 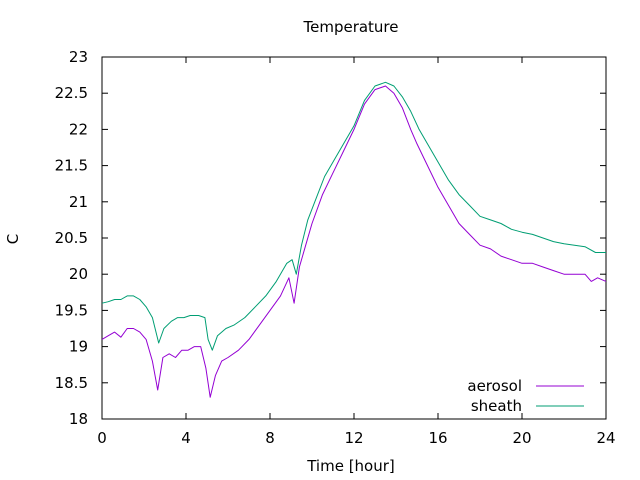 What do you see at coordinates (353, 438) in the screenshot?
I see `x-tick-label: 12` at bounding box center [353, 438].